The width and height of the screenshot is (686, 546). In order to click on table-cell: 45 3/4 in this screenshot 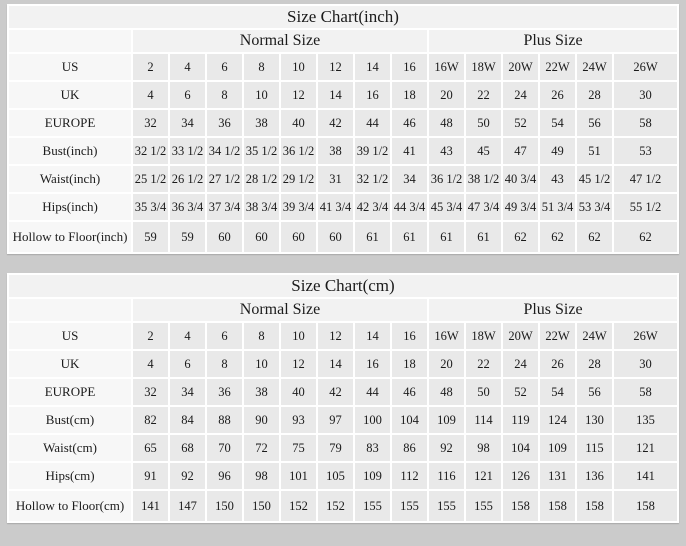, I will do `click(446, 207)`.